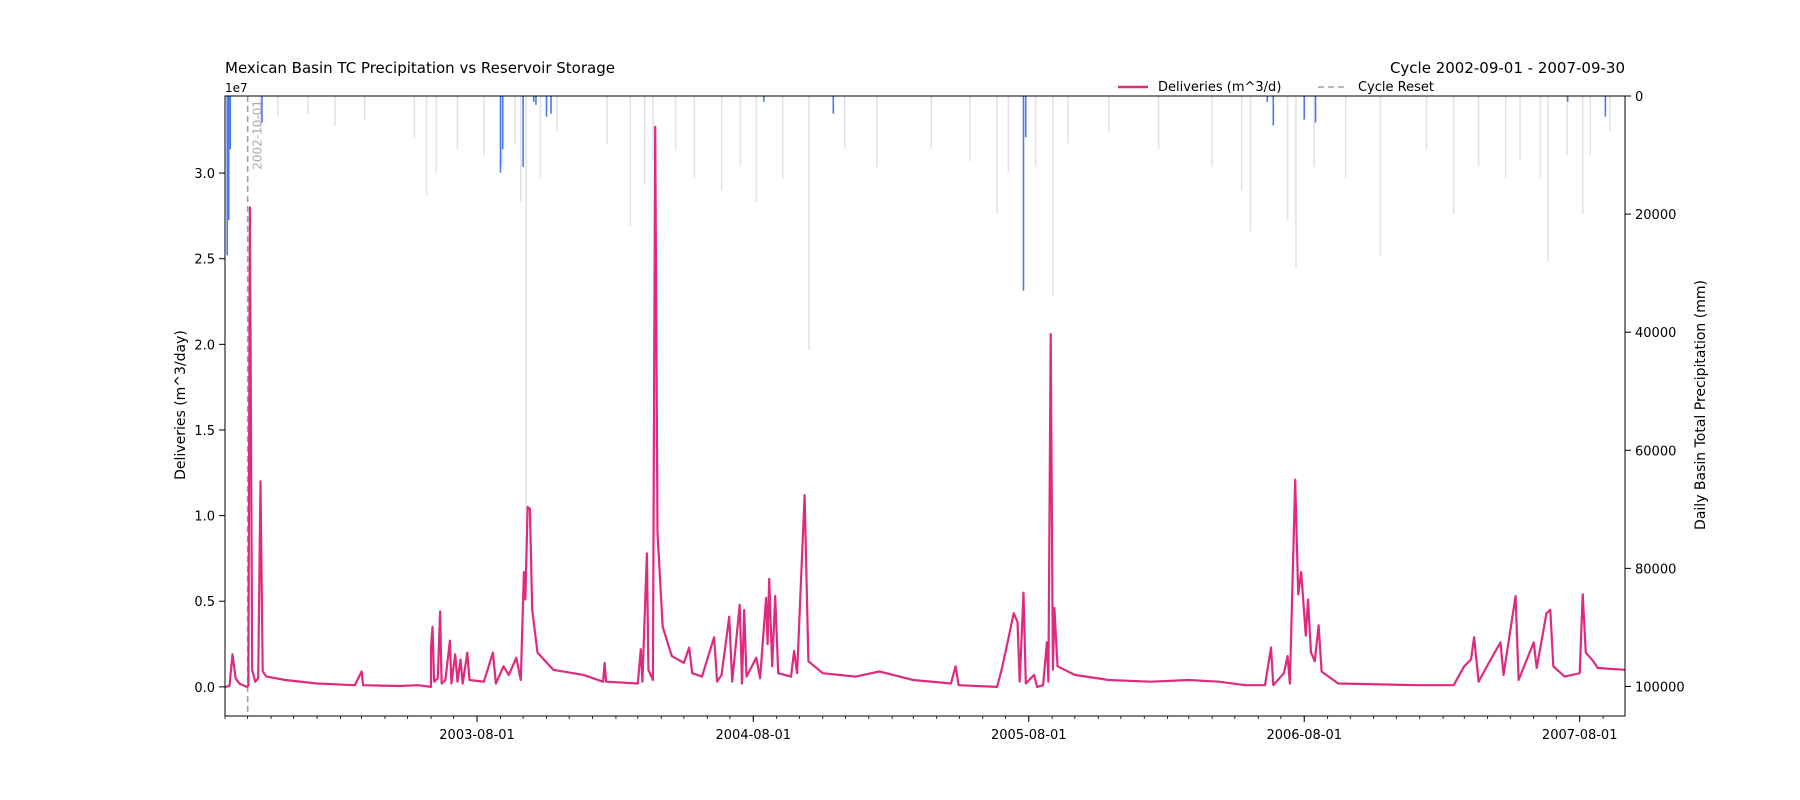 The height and width of the screenshot is (800, 1800). I want to click on y-left-offset-label: 1e7, so click(236, 88).